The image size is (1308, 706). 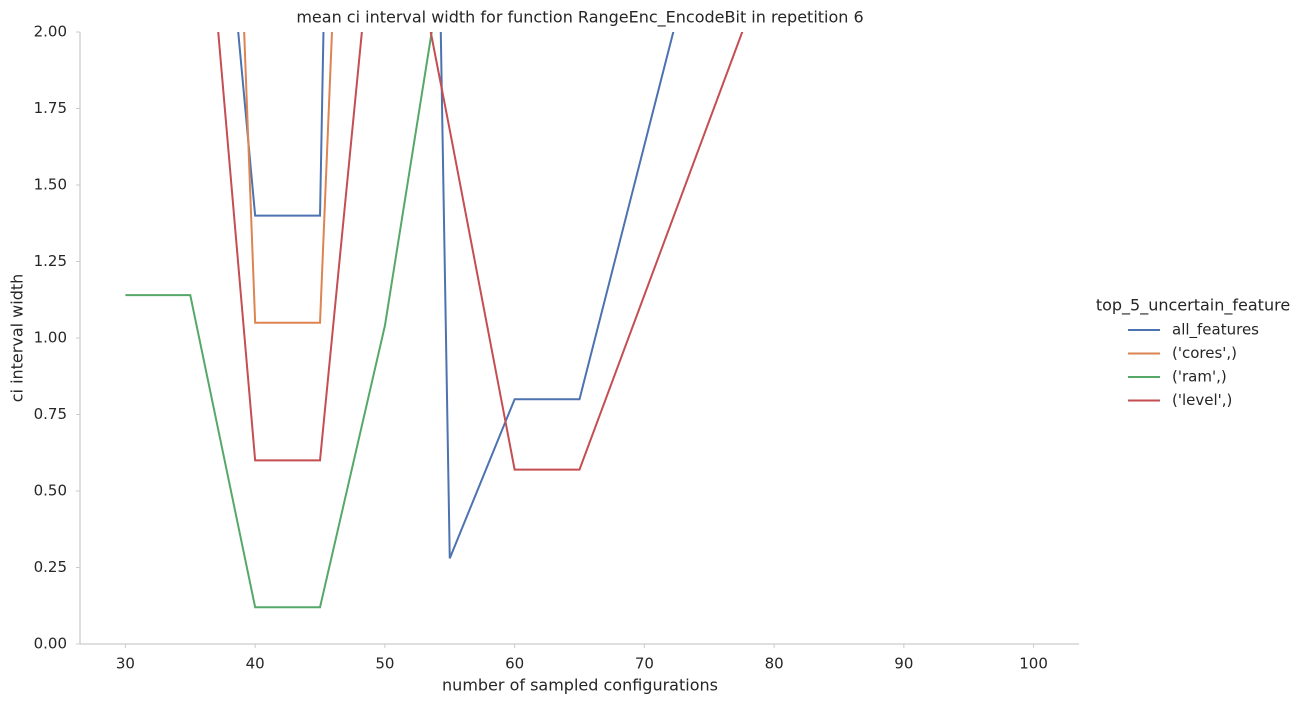 What do you see at coordinates (644, 664) in the screenshot?
I see `x-tick-label: 70` at bounding box center [644, 664].